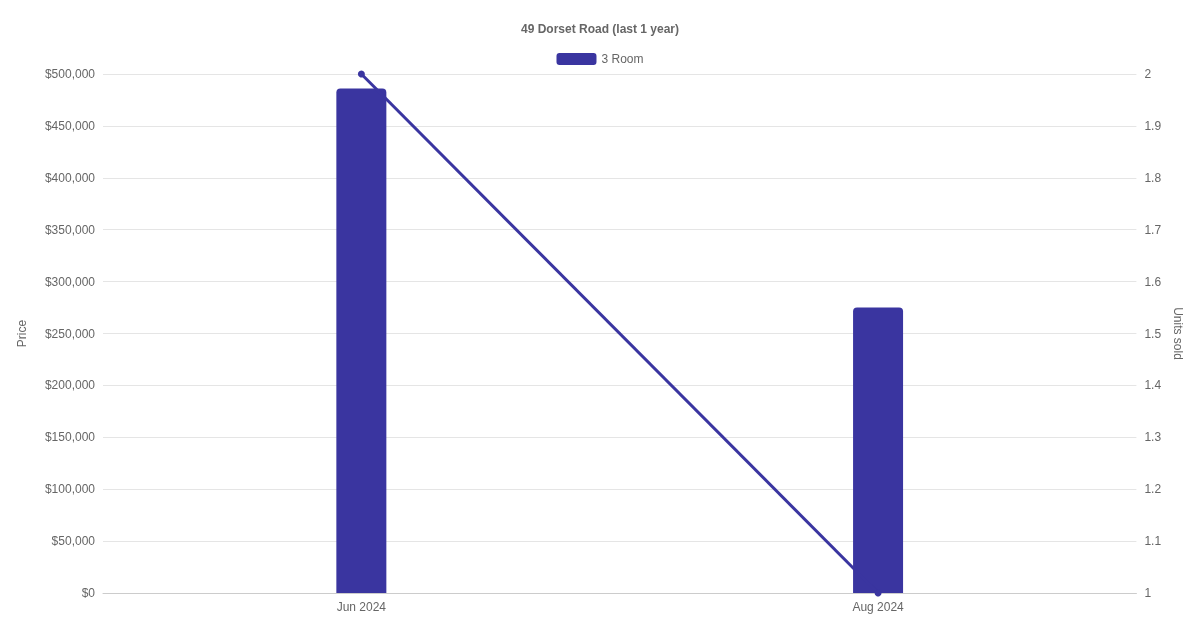 This screenshot has width=1200, height=630. Describe the element at coordinates (1148, 74) in the screenshot. I see `y2-tick-label: 2` at that location.